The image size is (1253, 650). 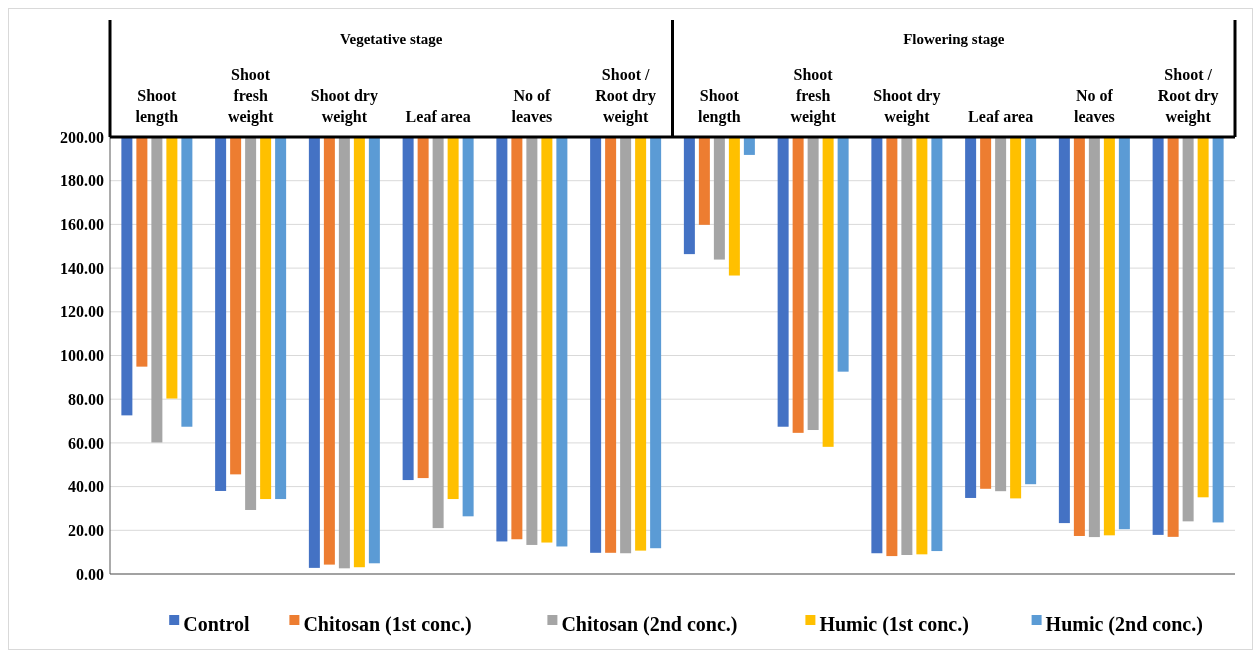 What do you see at coordinates (391, 39) in the screenshot?
I see `text: Vegetative stage` at bounding box center [391, 39].